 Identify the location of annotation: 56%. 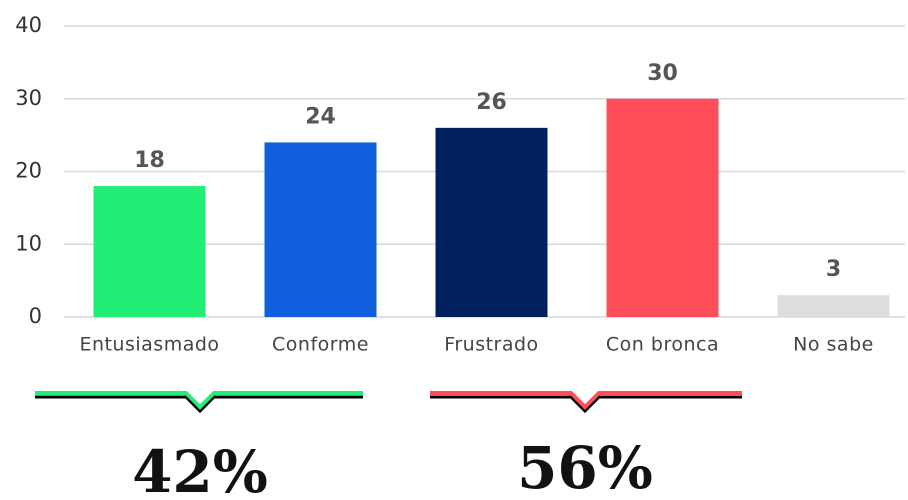
(585, 467).